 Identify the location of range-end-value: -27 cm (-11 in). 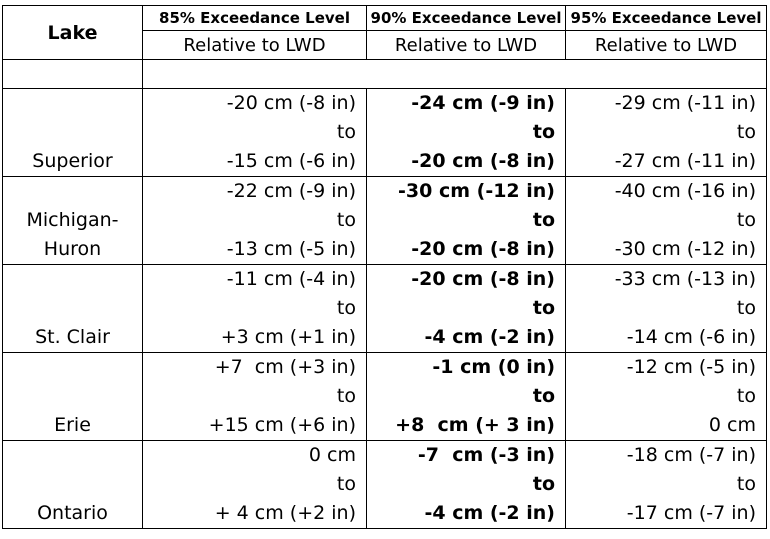
(685, 161).